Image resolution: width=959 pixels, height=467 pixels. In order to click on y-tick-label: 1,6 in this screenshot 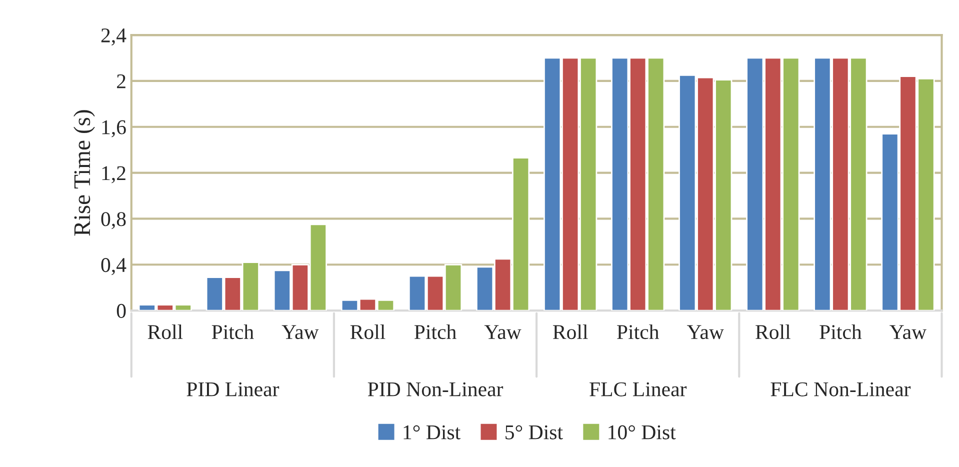, I will do `click(114, 129)`.